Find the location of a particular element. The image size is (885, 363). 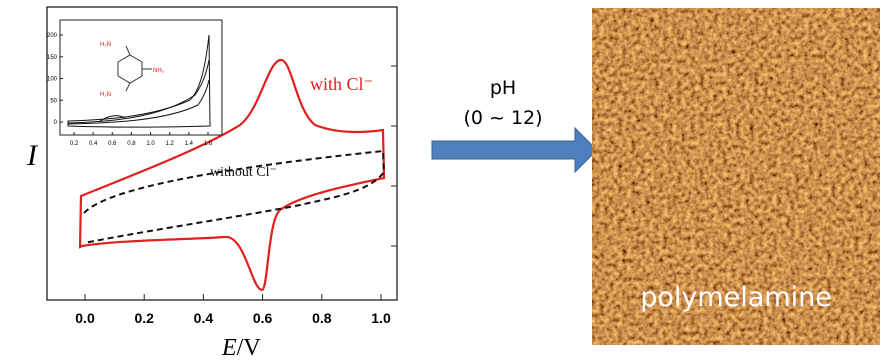

inset-y-tick-label: 100 is located at coordinates (52, 80).